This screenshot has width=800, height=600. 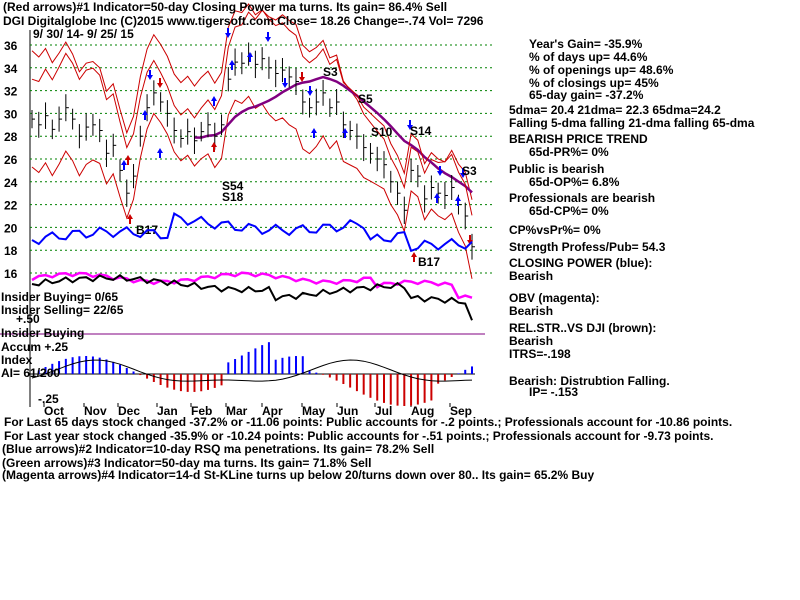 I want to click on trend-value: 65d-PR%= 0%, so click(x=569, y=152).